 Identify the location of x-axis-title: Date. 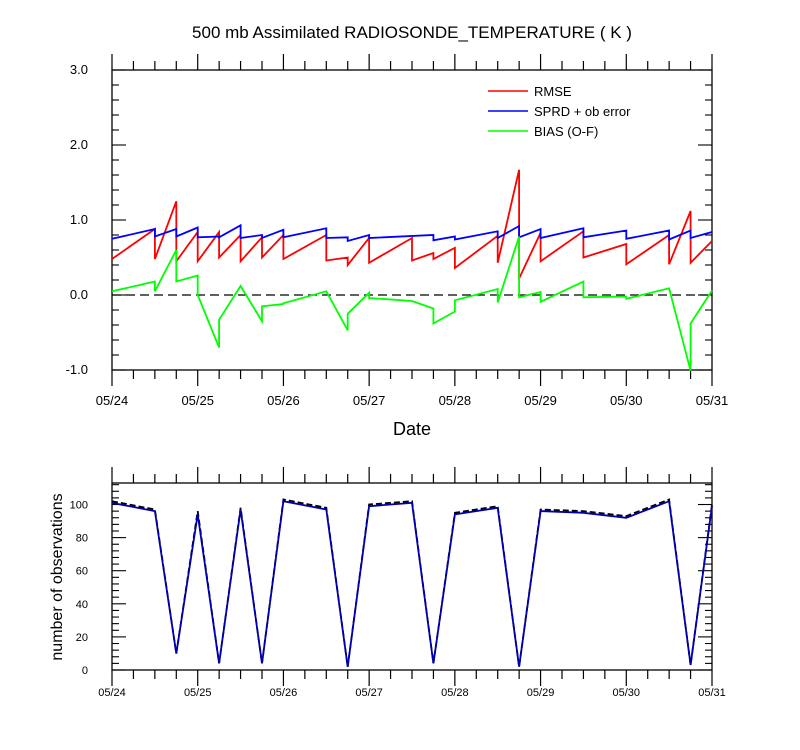
(412, 429).